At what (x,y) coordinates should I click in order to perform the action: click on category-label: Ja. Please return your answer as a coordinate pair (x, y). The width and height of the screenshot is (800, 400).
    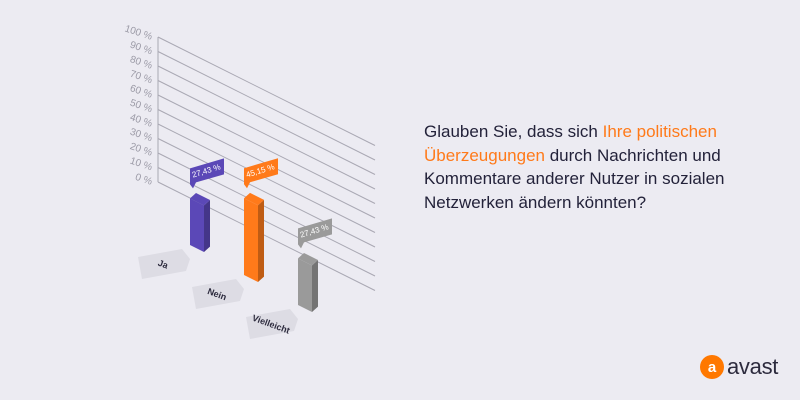
    Looking at the image, I should click on (164, 264).